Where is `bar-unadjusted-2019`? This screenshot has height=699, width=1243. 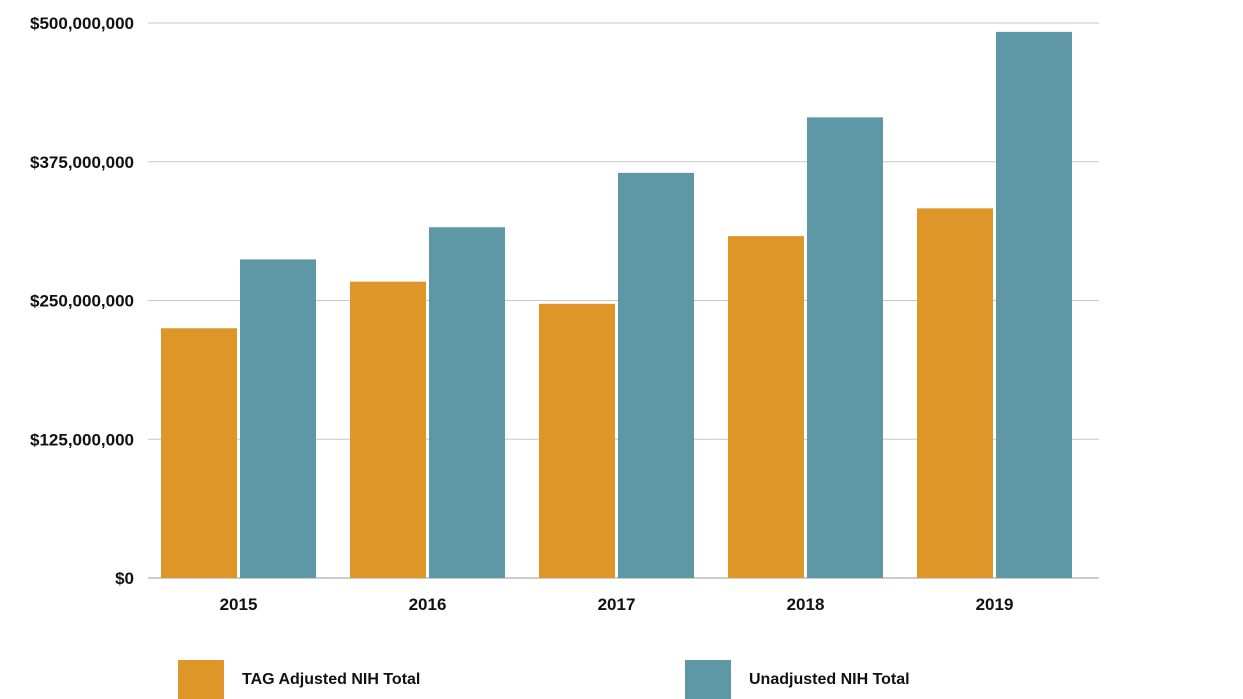
bar-unadjusted-2019 is located at coordinates (1034, 304).